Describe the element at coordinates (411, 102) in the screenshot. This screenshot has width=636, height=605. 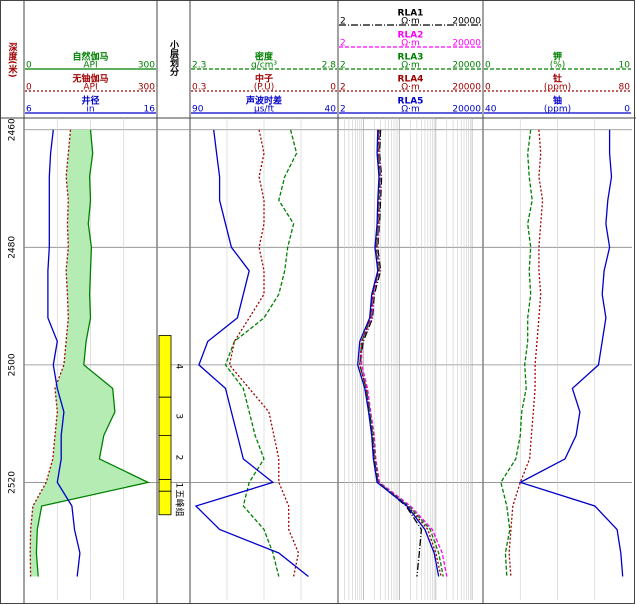
I see `curve-name: RLA5` at that location.